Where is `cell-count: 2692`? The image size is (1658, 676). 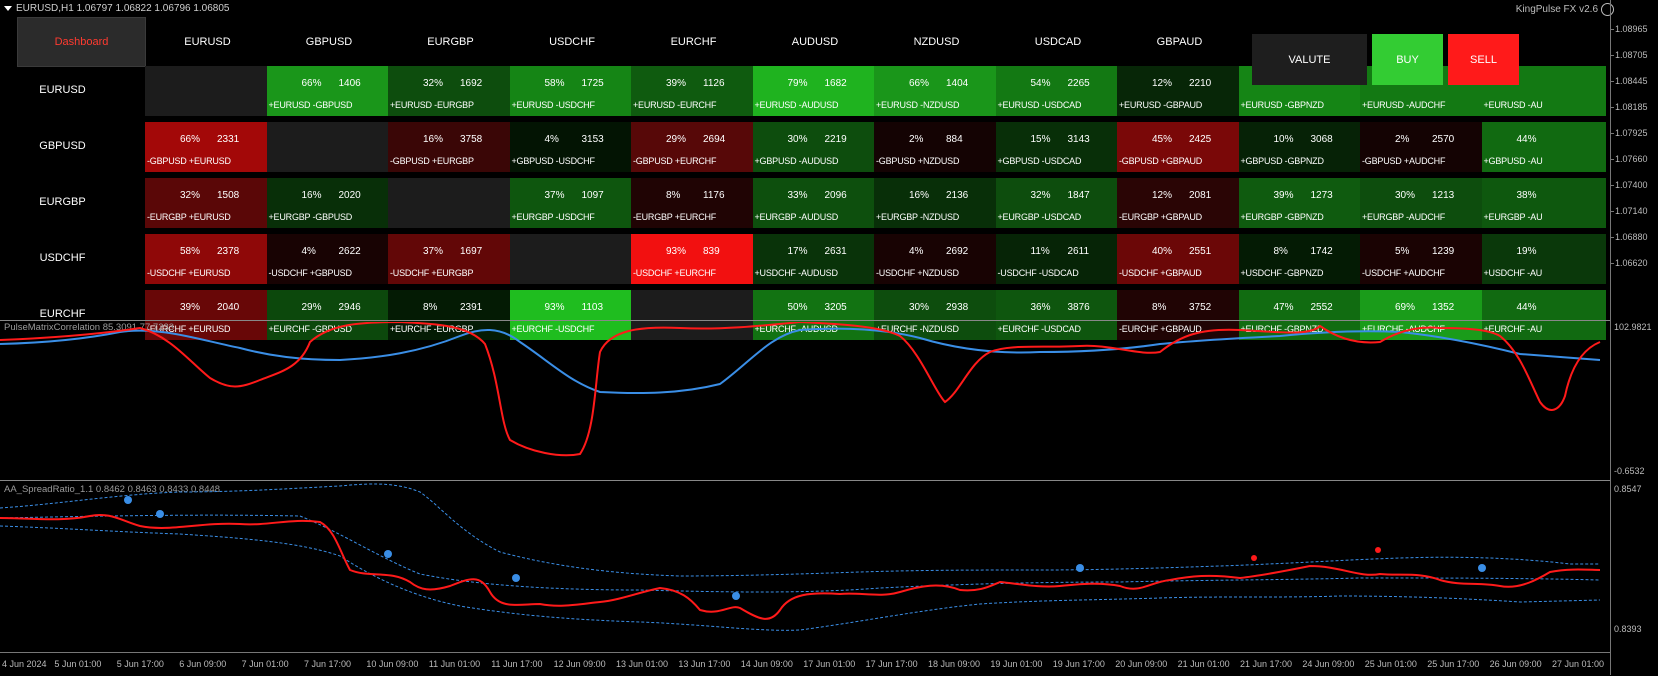
cell-count: 2692 is located at coordinates (957, 251).